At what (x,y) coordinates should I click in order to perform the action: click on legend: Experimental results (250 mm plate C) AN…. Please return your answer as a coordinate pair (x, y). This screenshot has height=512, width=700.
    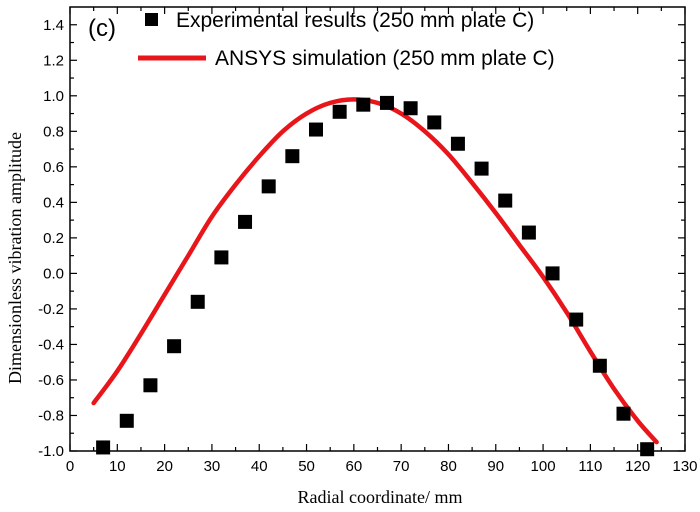
    Looking at the image, I should click on (346, 39).